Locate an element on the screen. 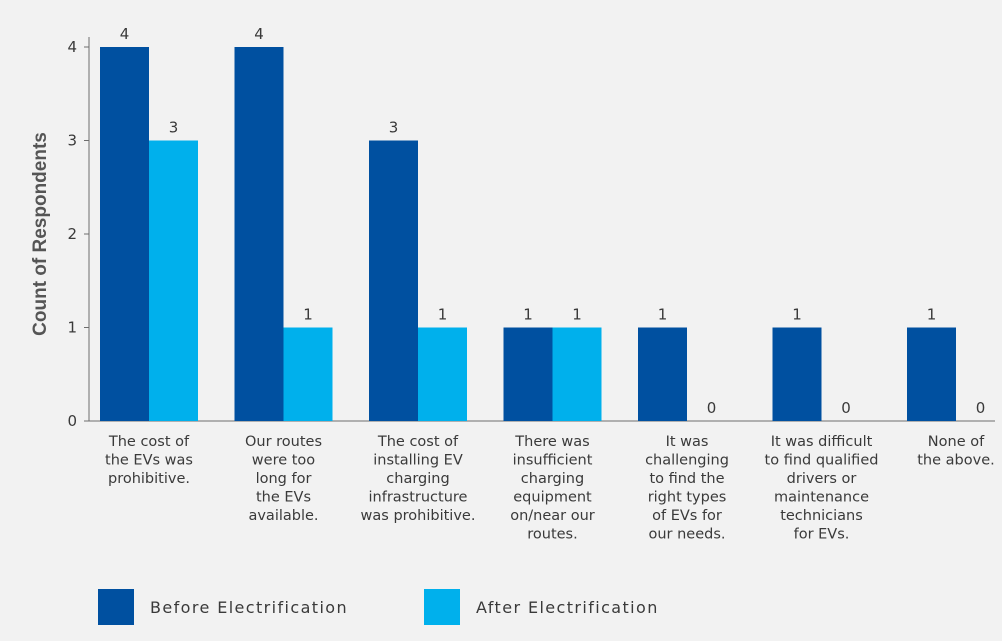 This screenshot has width=1002, height=641. x-category-label: infrastructure is located at coordinates (418, 498).